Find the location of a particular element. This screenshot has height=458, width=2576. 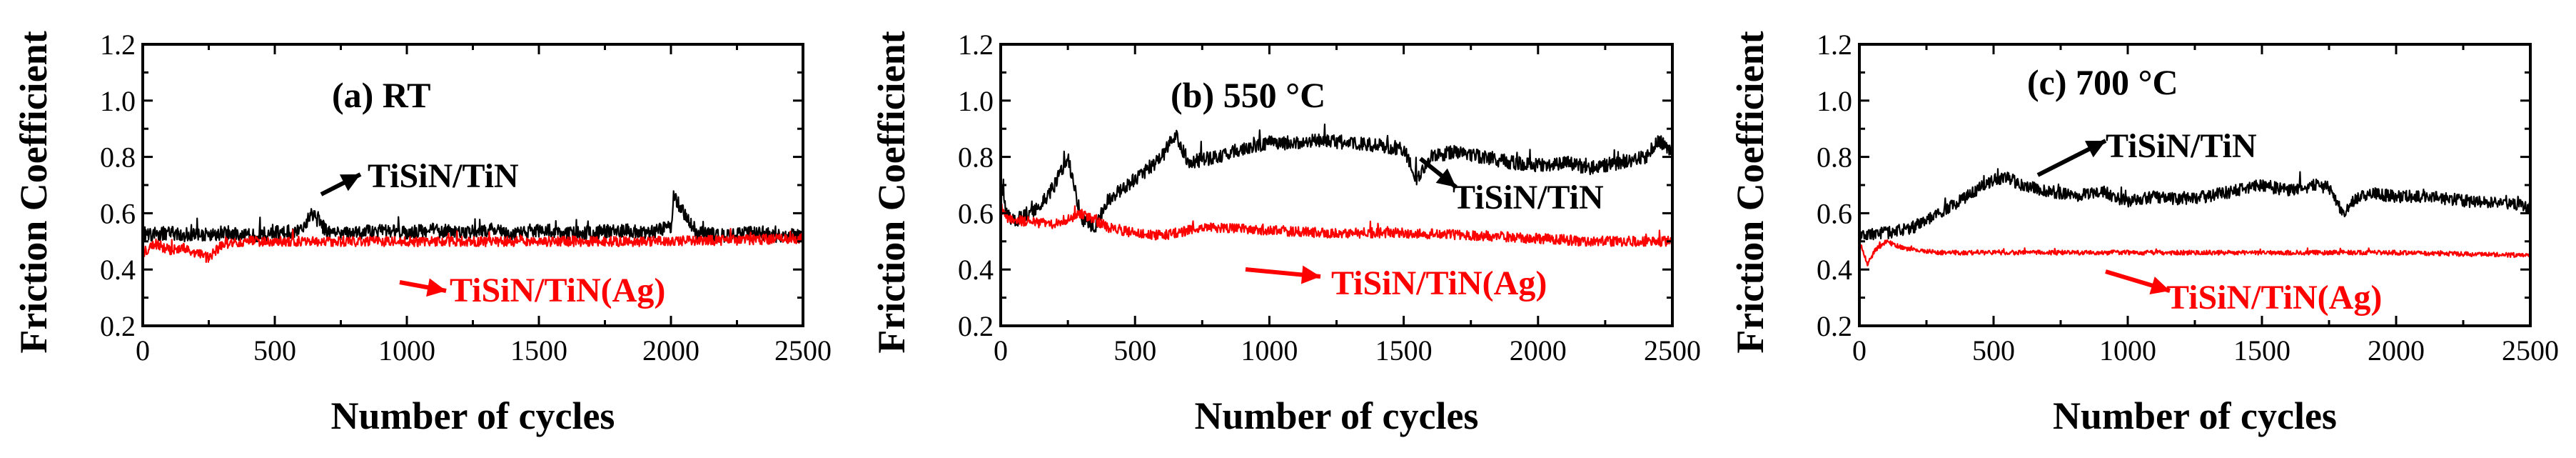

panel-title: (a) RT is located at coordinates (381, 95).